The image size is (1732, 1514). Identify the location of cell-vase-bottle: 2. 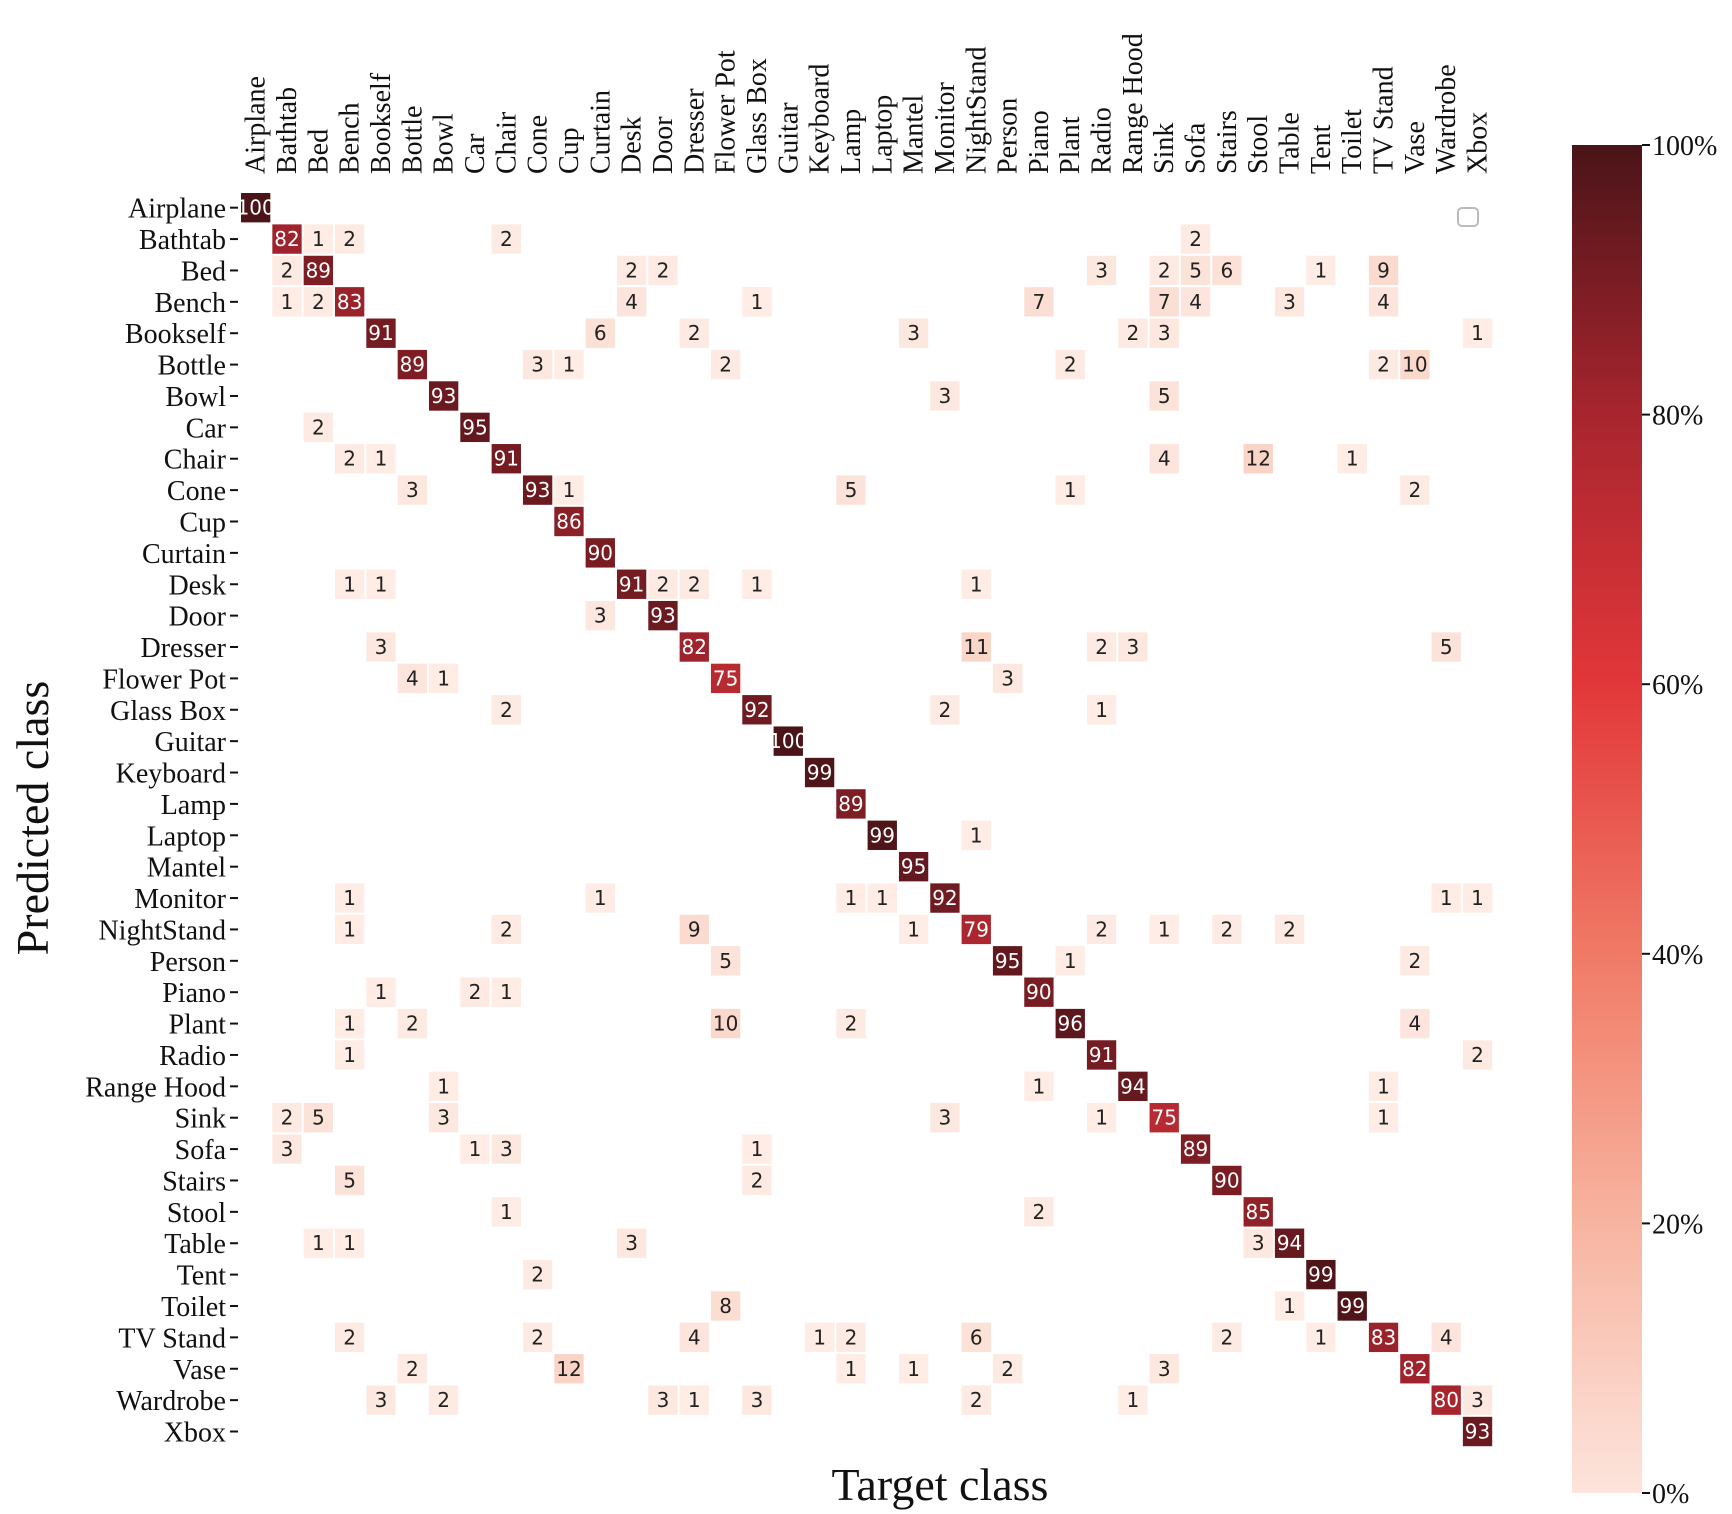
(412, 1369).